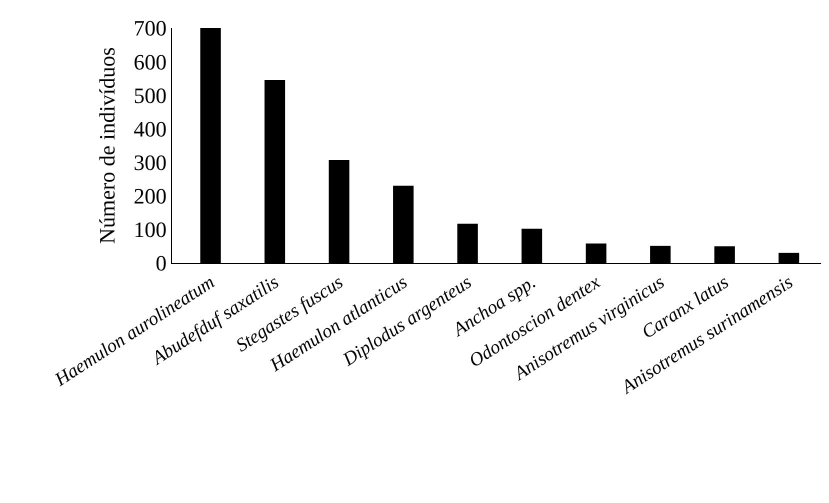 The height and width of the screenshot is (503, 829). I want to click on y-tick-label: 0, so click(161, 263).